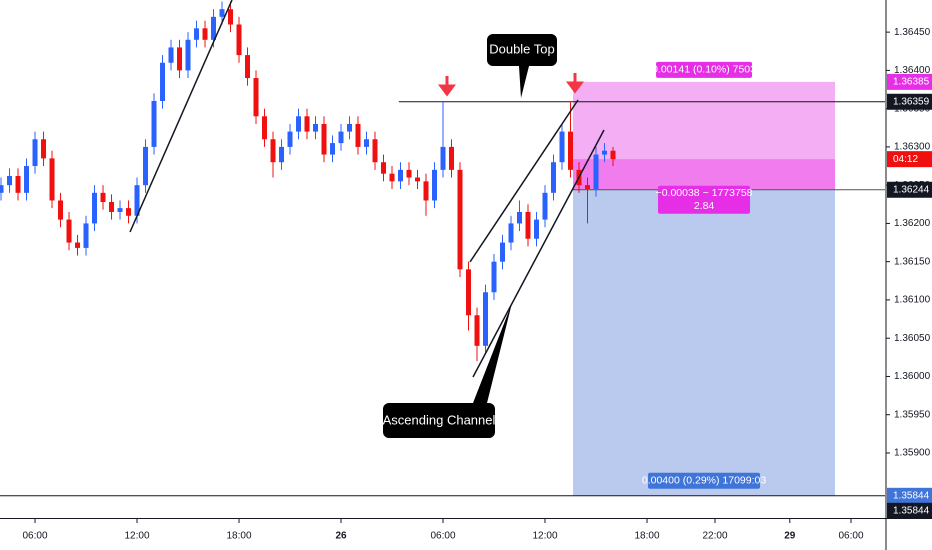  I want to click on target-price-tag: 1.35844, so click(911, 495).